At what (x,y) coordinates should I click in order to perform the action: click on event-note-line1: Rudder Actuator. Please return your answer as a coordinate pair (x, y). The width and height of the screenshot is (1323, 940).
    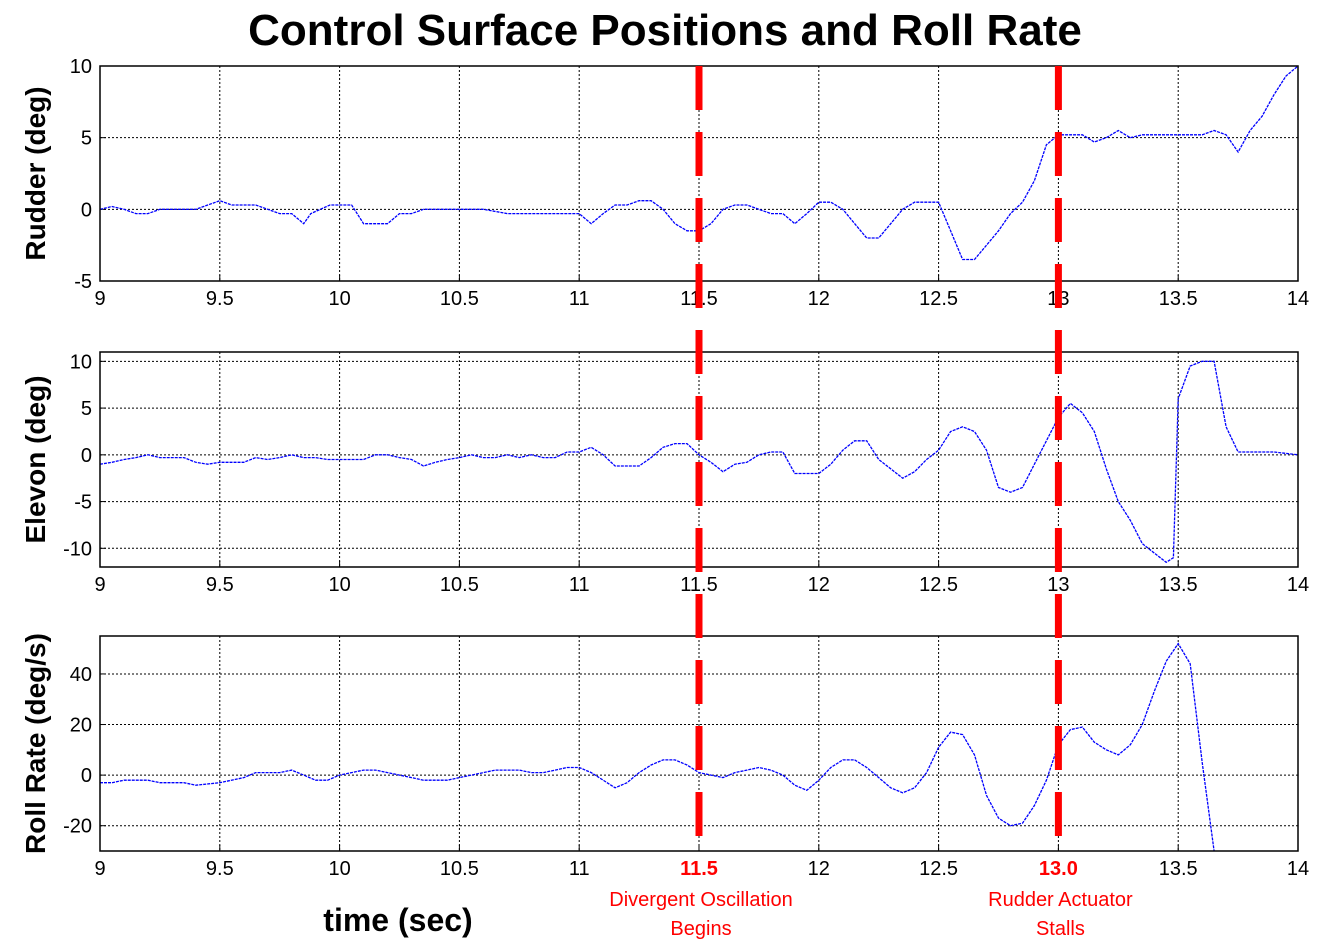
    Looking at the image, I should click on (1060, 900).